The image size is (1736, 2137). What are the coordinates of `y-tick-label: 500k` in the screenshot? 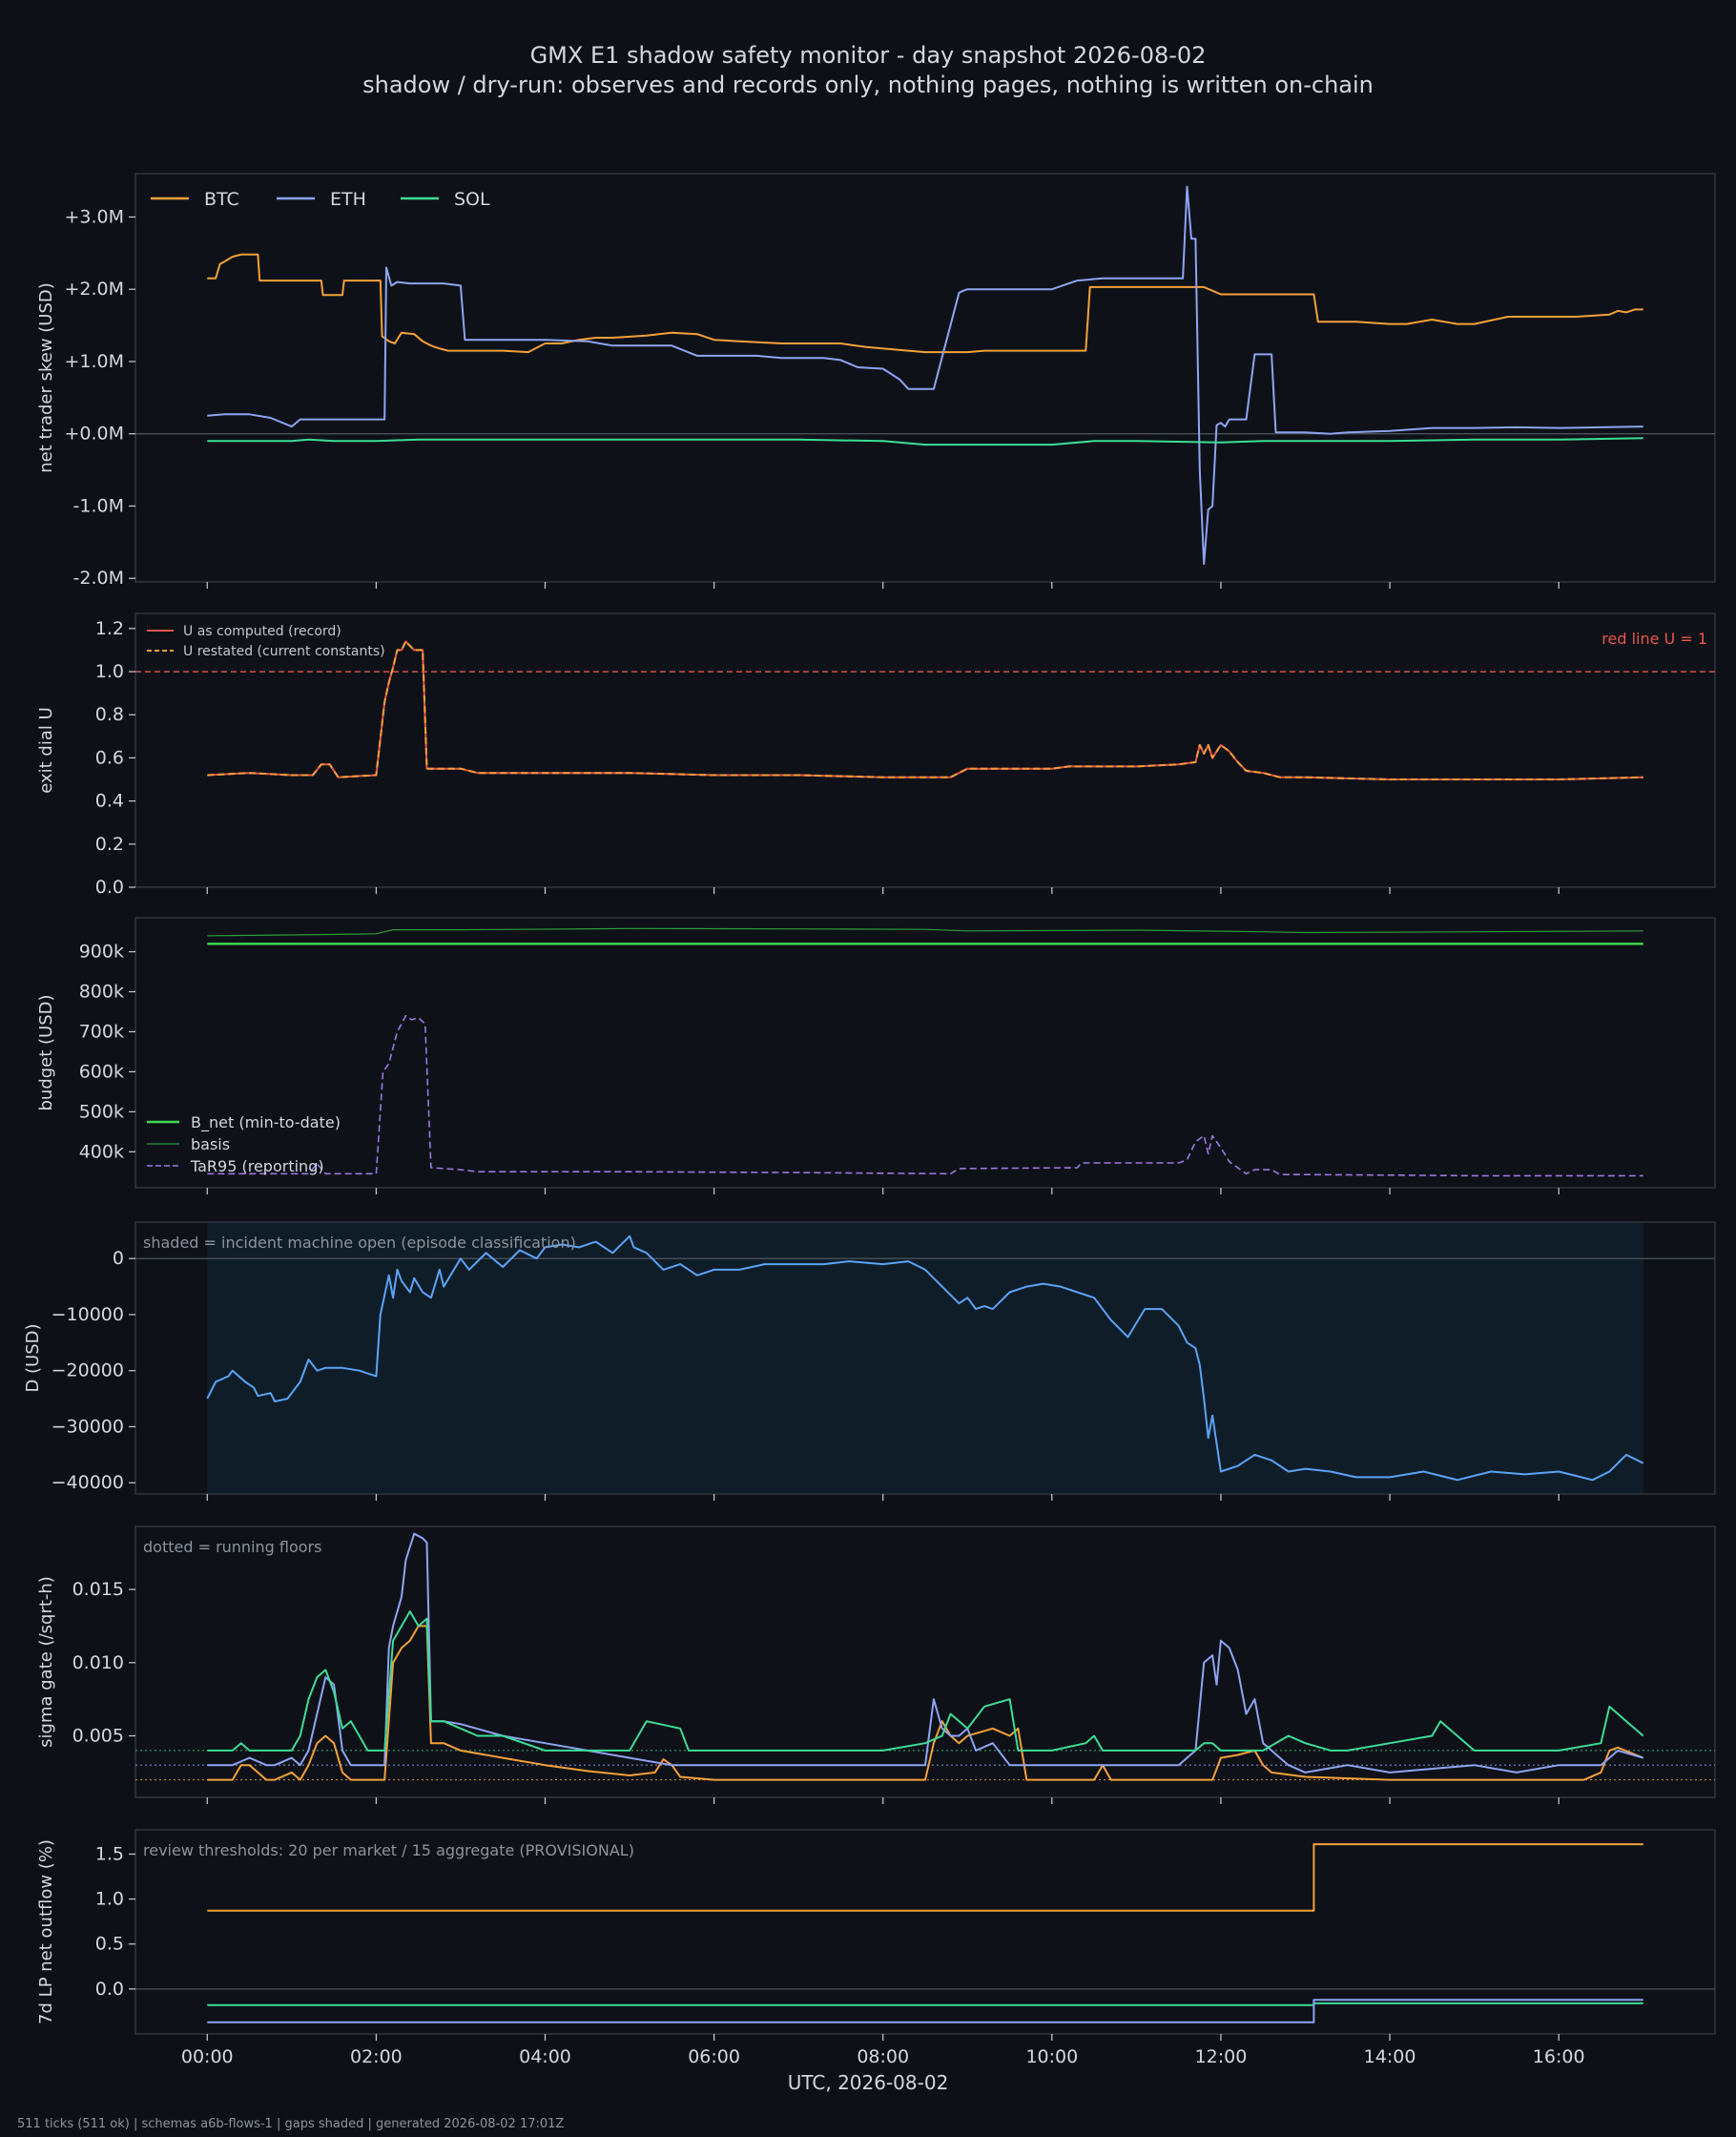 It's located at (101, 1111).